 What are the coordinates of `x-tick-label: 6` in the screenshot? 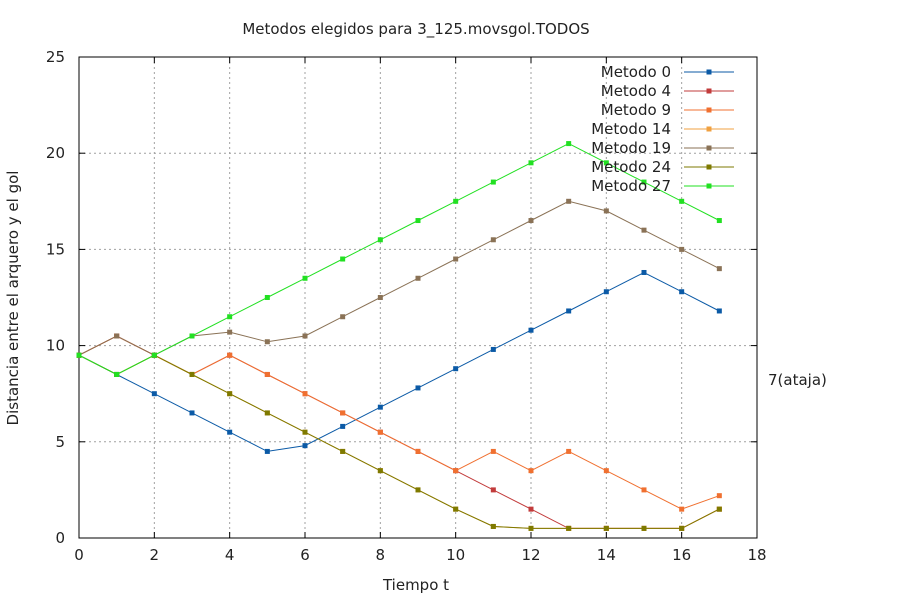 It's located at (305, 555).